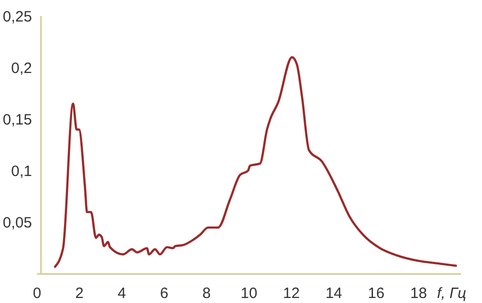 The width and height of the screenshot is (482, 303). Describe the element at coordinates (333, 293) in the screenshot. I see `x-tick-label: 14` at that location.